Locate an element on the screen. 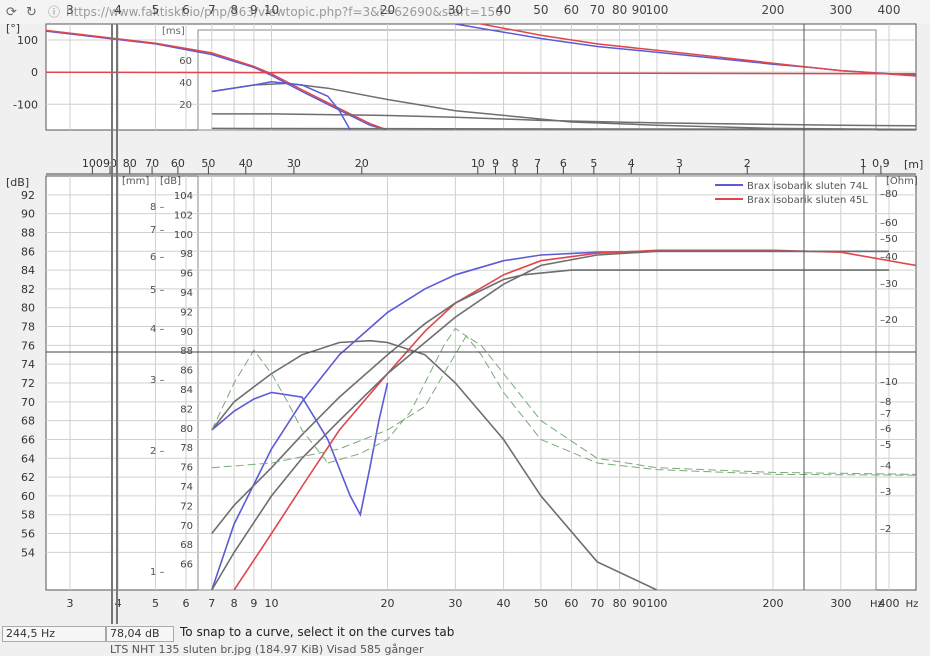  inner-db-tick-label: 94 is located at coordinates (186, 293).